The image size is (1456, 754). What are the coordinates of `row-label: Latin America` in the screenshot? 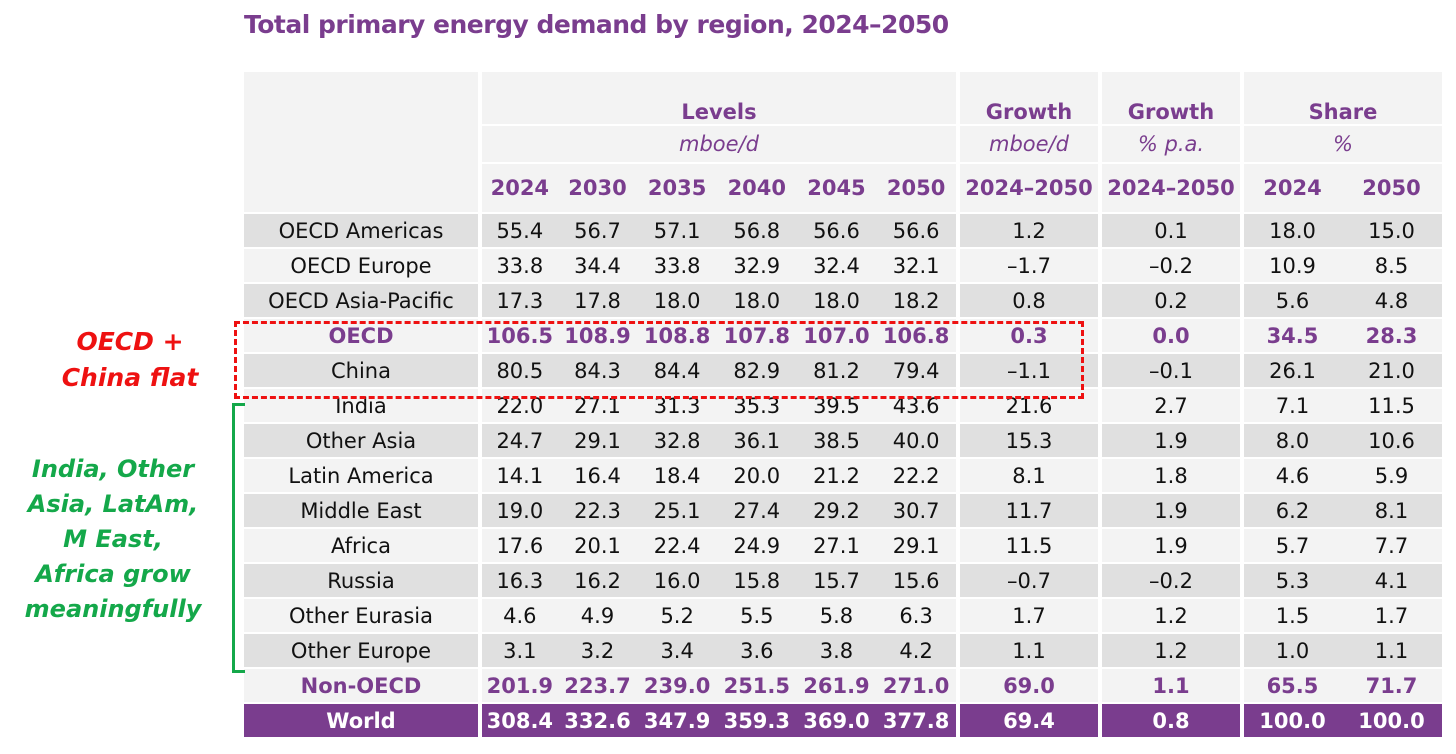 It's located at (361, 476).